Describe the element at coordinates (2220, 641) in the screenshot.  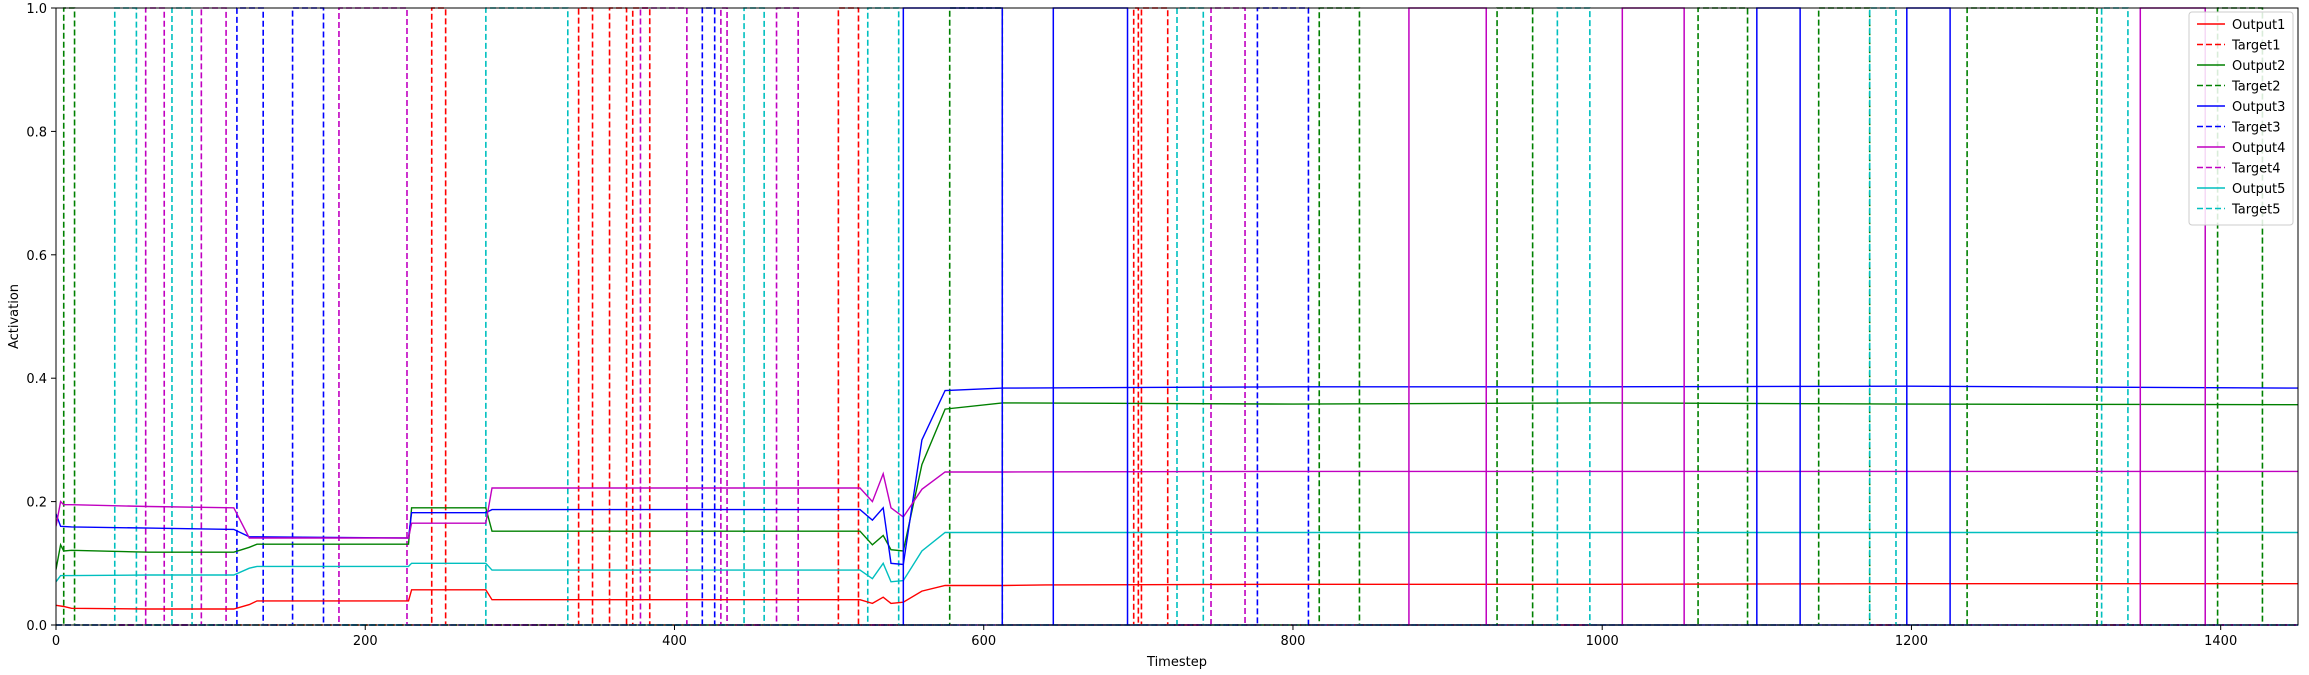
I see `x-tick-label: 1400` at that location.